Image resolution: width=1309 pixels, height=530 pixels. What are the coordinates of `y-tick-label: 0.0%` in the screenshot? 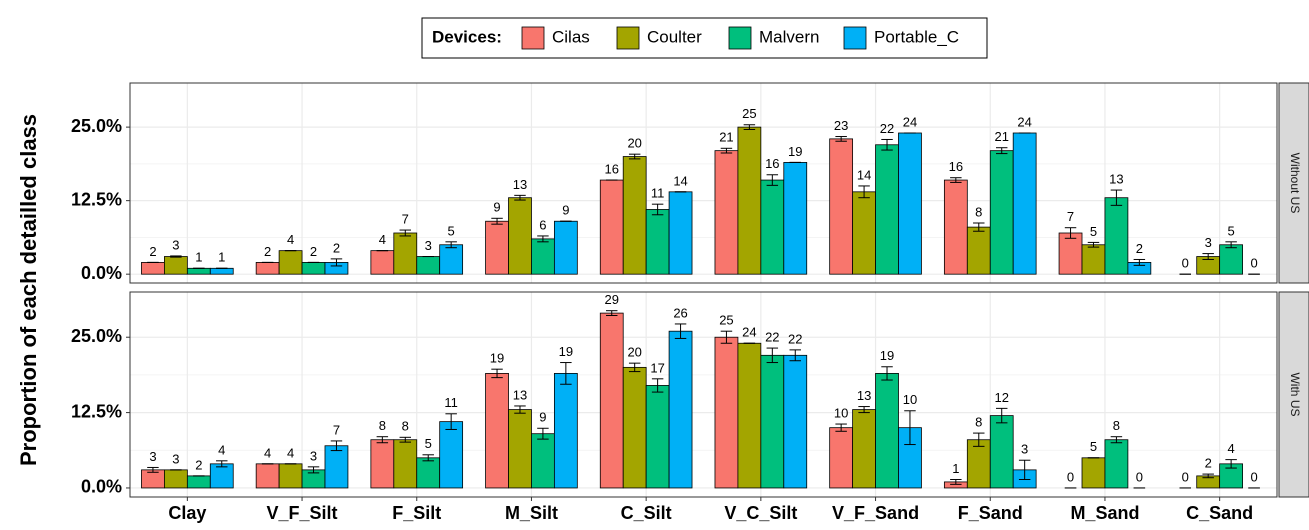 It's located at (101, 273).